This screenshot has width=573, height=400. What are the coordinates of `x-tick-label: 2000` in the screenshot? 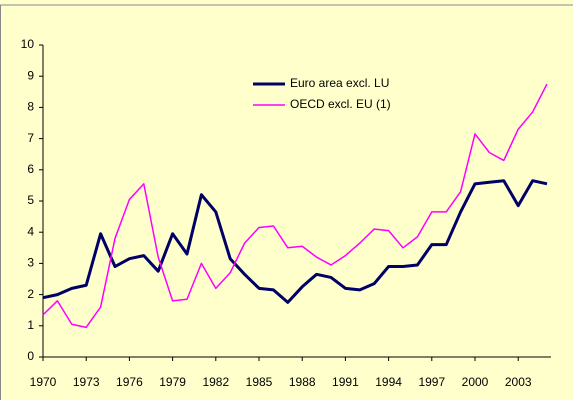 It's located at (475, 382).